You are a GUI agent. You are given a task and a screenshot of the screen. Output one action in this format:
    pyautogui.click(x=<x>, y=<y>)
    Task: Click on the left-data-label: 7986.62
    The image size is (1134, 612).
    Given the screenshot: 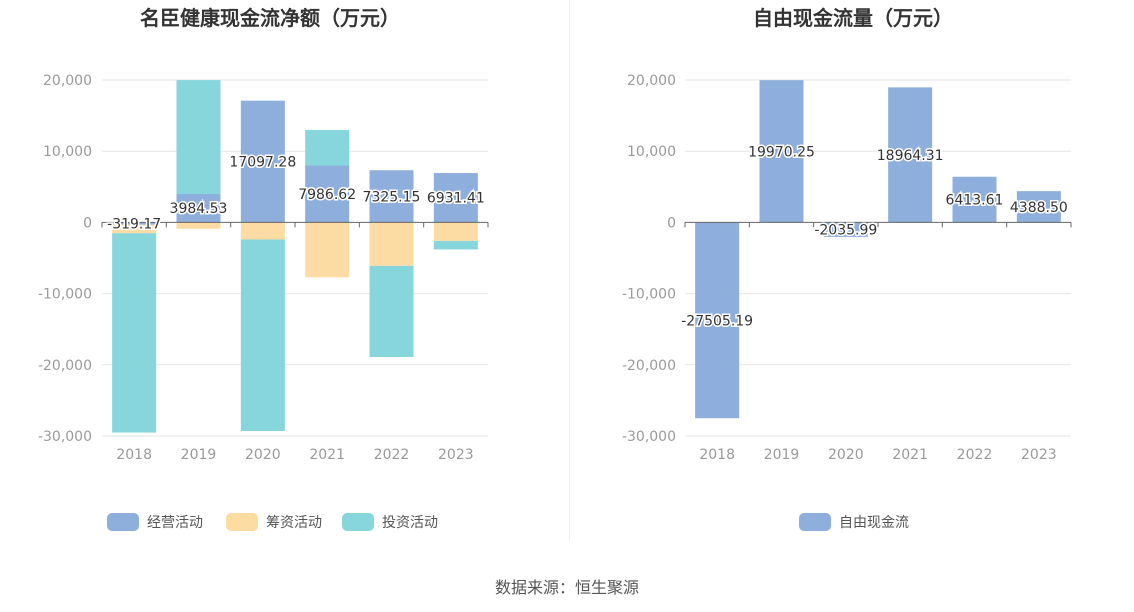 What is the action you would take?
    pyautogui.click(x=327, y=195)
    